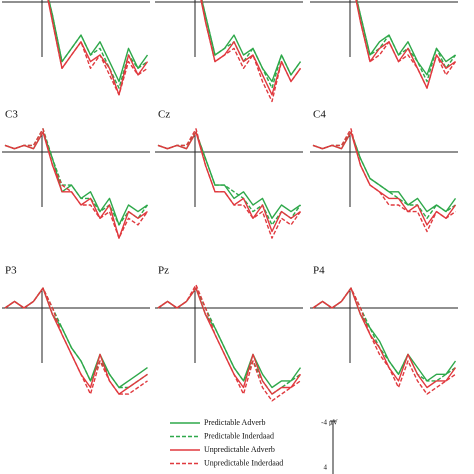  Describe the element at coordinates (243, 462) in the screenshot. I see `legend-label: Unpredictable Inderdaad` at that location.